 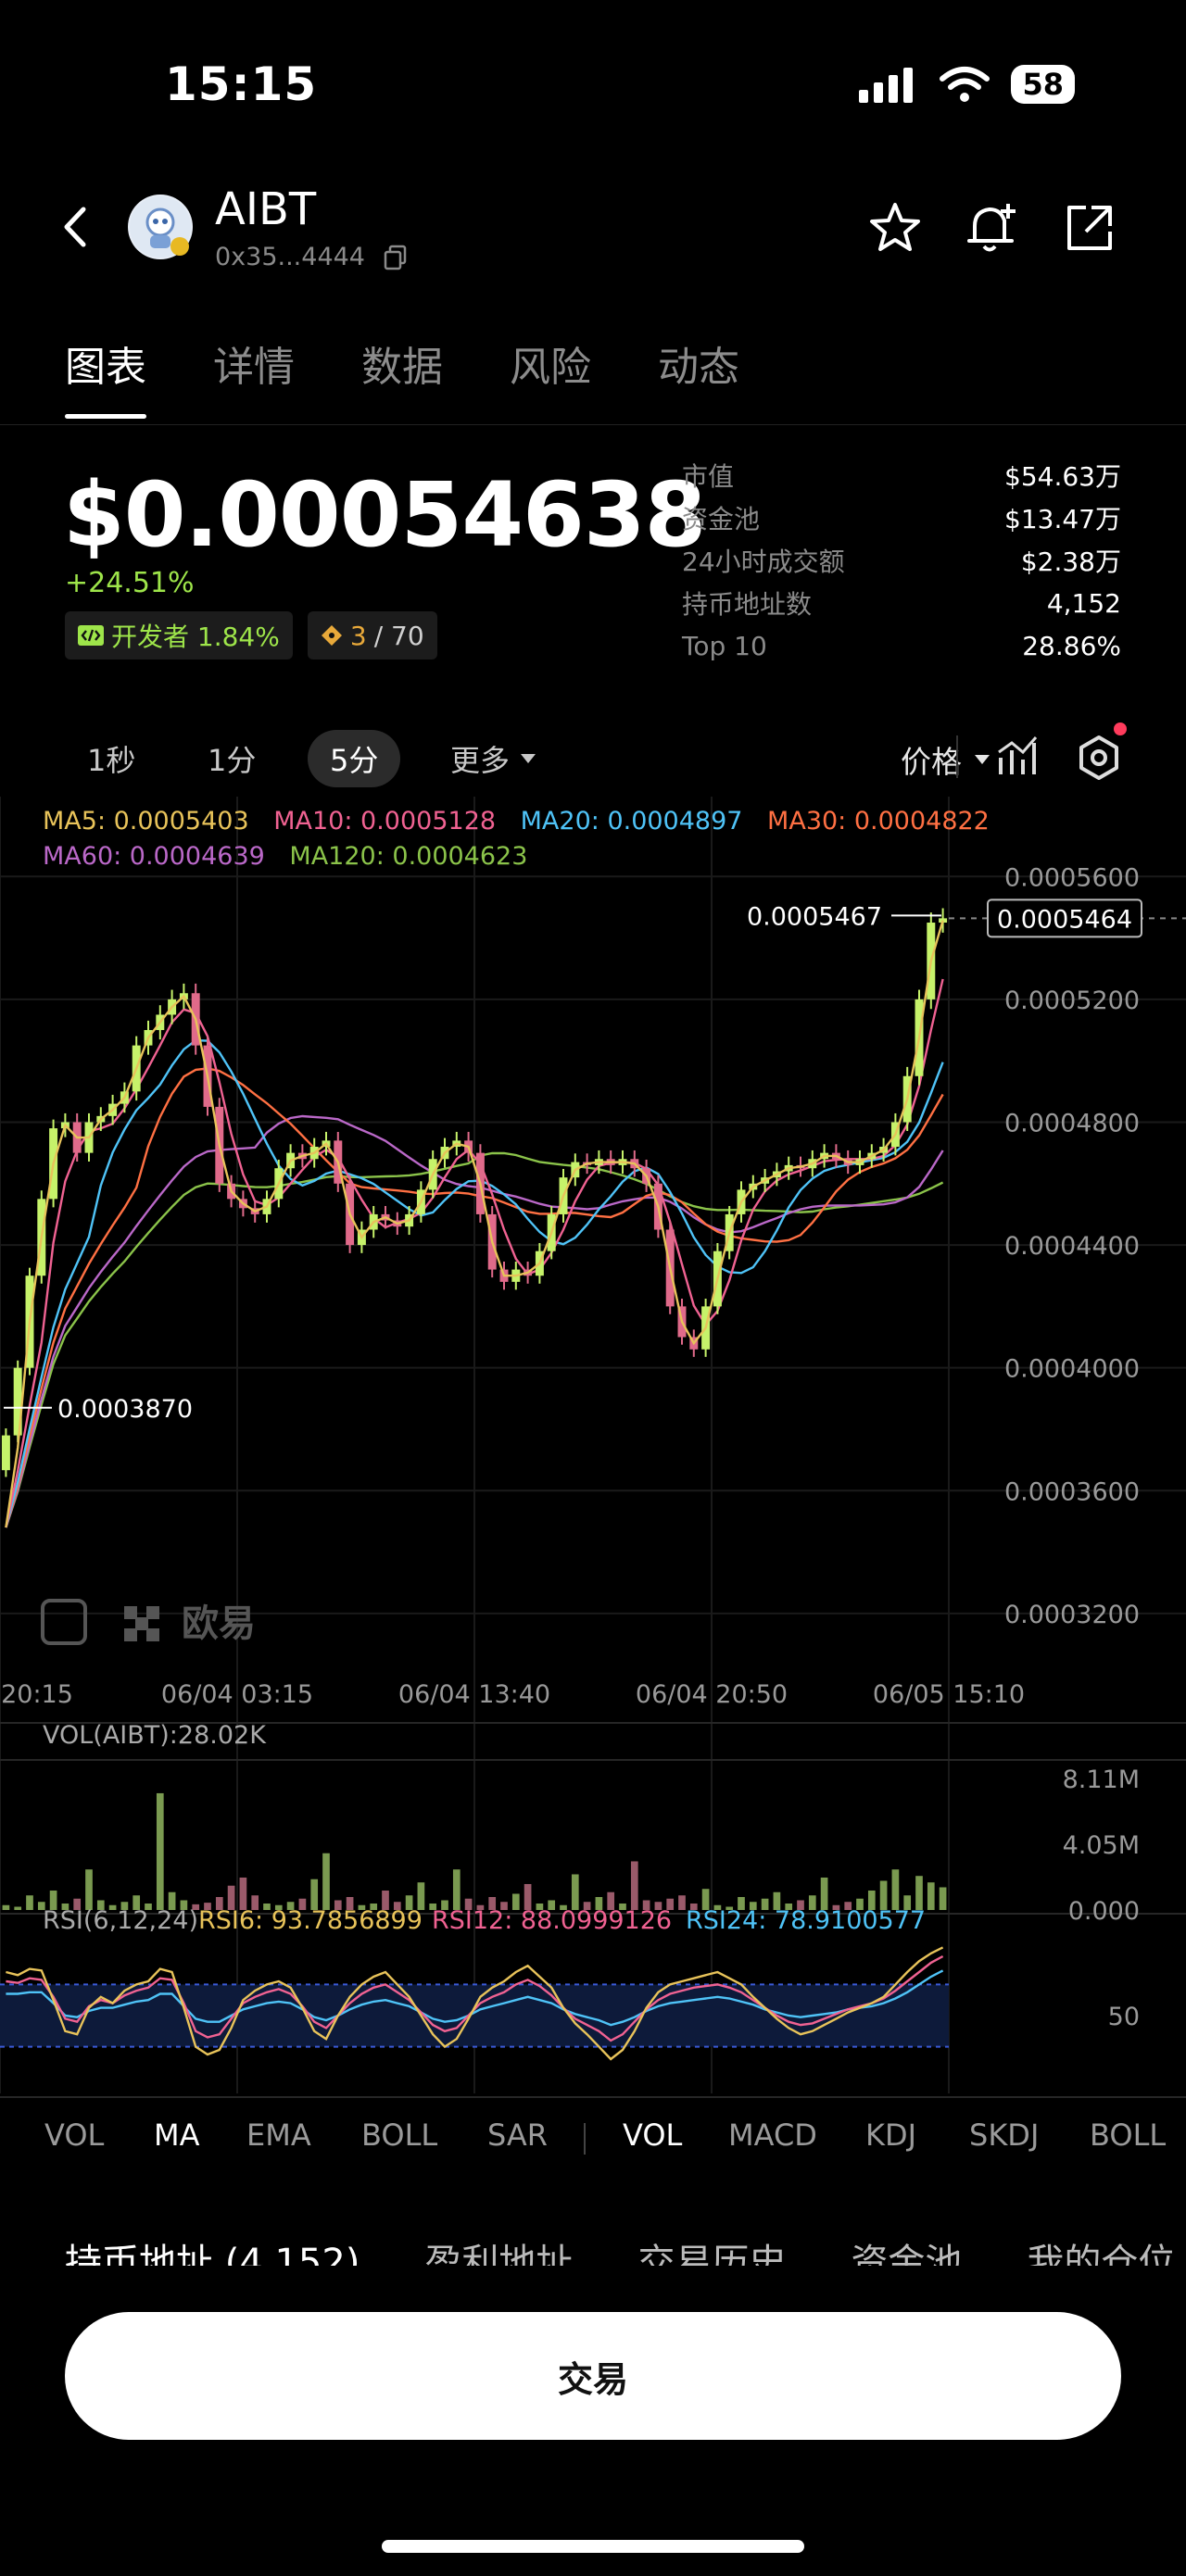 What do you see at coordinates (396, 257) in the screenshot?
I see `copy-icon` at bounding box center [396, 257].